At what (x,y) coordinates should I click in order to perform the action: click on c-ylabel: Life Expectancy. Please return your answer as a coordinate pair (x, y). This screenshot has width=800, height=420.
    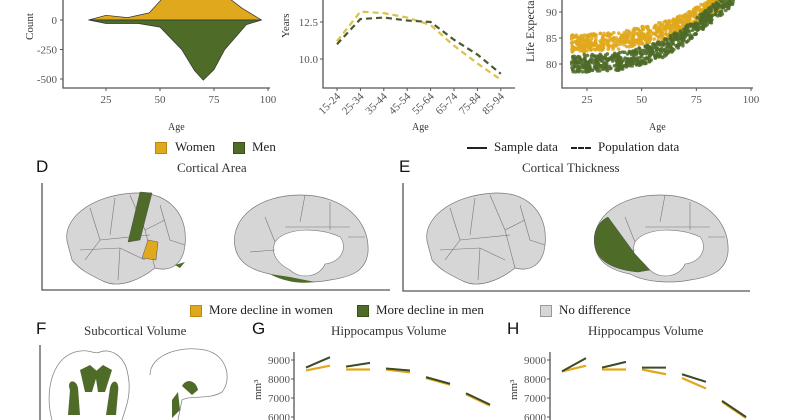
    Looking at the image, I should click on (530, 31).